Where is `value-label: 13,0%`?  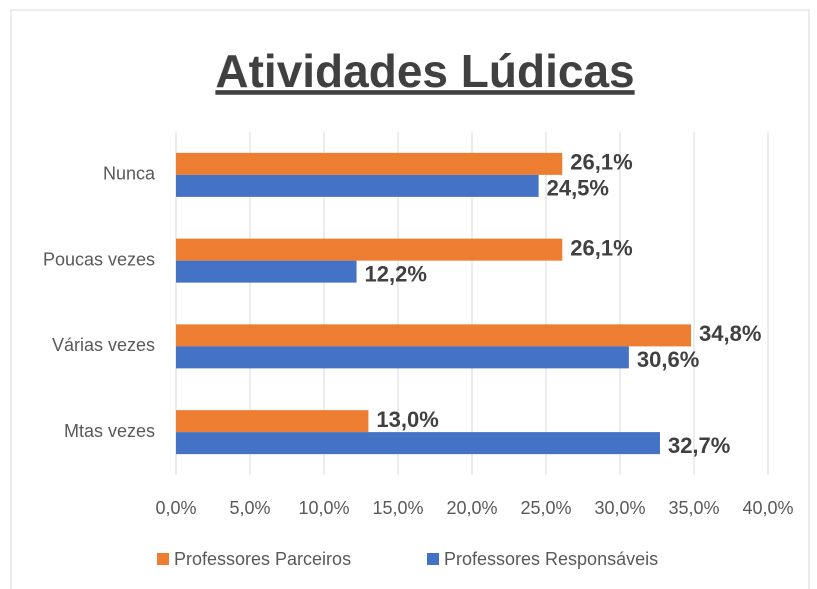 value-label: 13,0% is located at coordinates (407, 419).